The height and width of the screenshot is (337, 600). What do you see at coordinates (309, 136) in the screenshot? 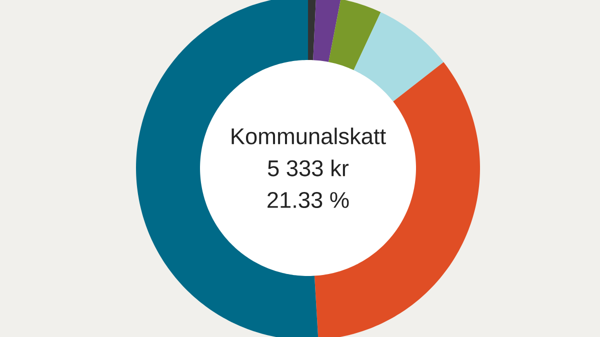
I see `text: Kommunalskatt` at bounding box center [309, 136].